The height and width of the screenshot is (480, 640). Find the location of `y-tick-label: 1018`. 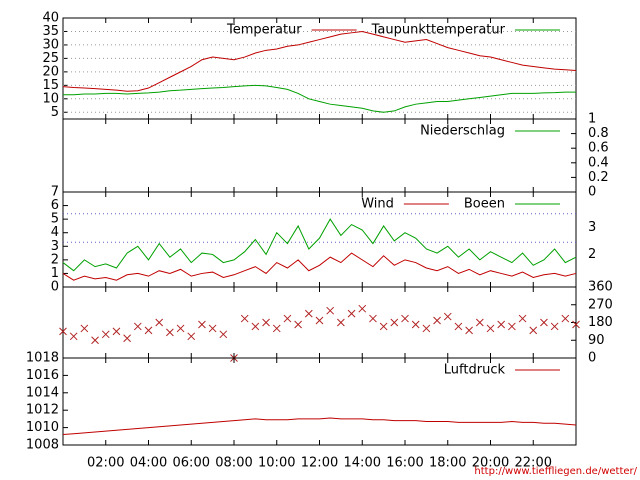

y-tick-label: 1018 is located at coordinates (42, 358).